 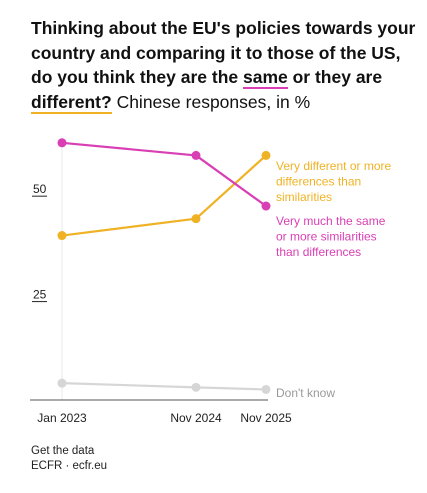 I want to click on title-different-keyword: different?, so click(x=71, y=102).